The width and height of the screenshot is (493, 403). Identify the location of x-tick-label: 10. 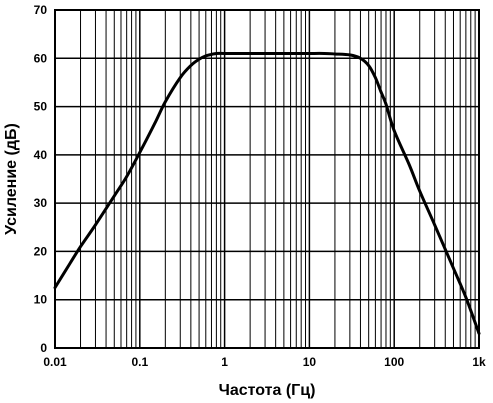
(310, 362).